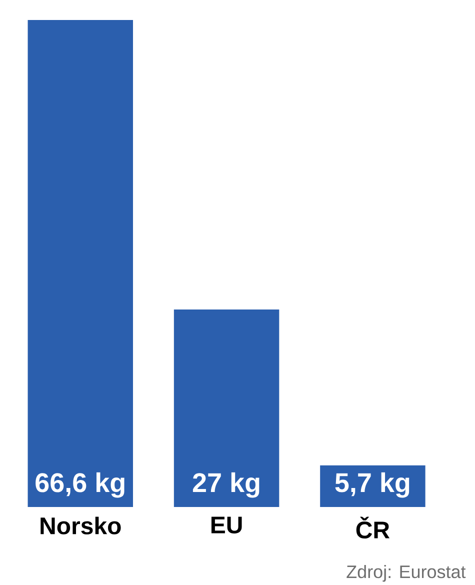  I want to click on x-tick-label: Norsko, so click(80, 525).